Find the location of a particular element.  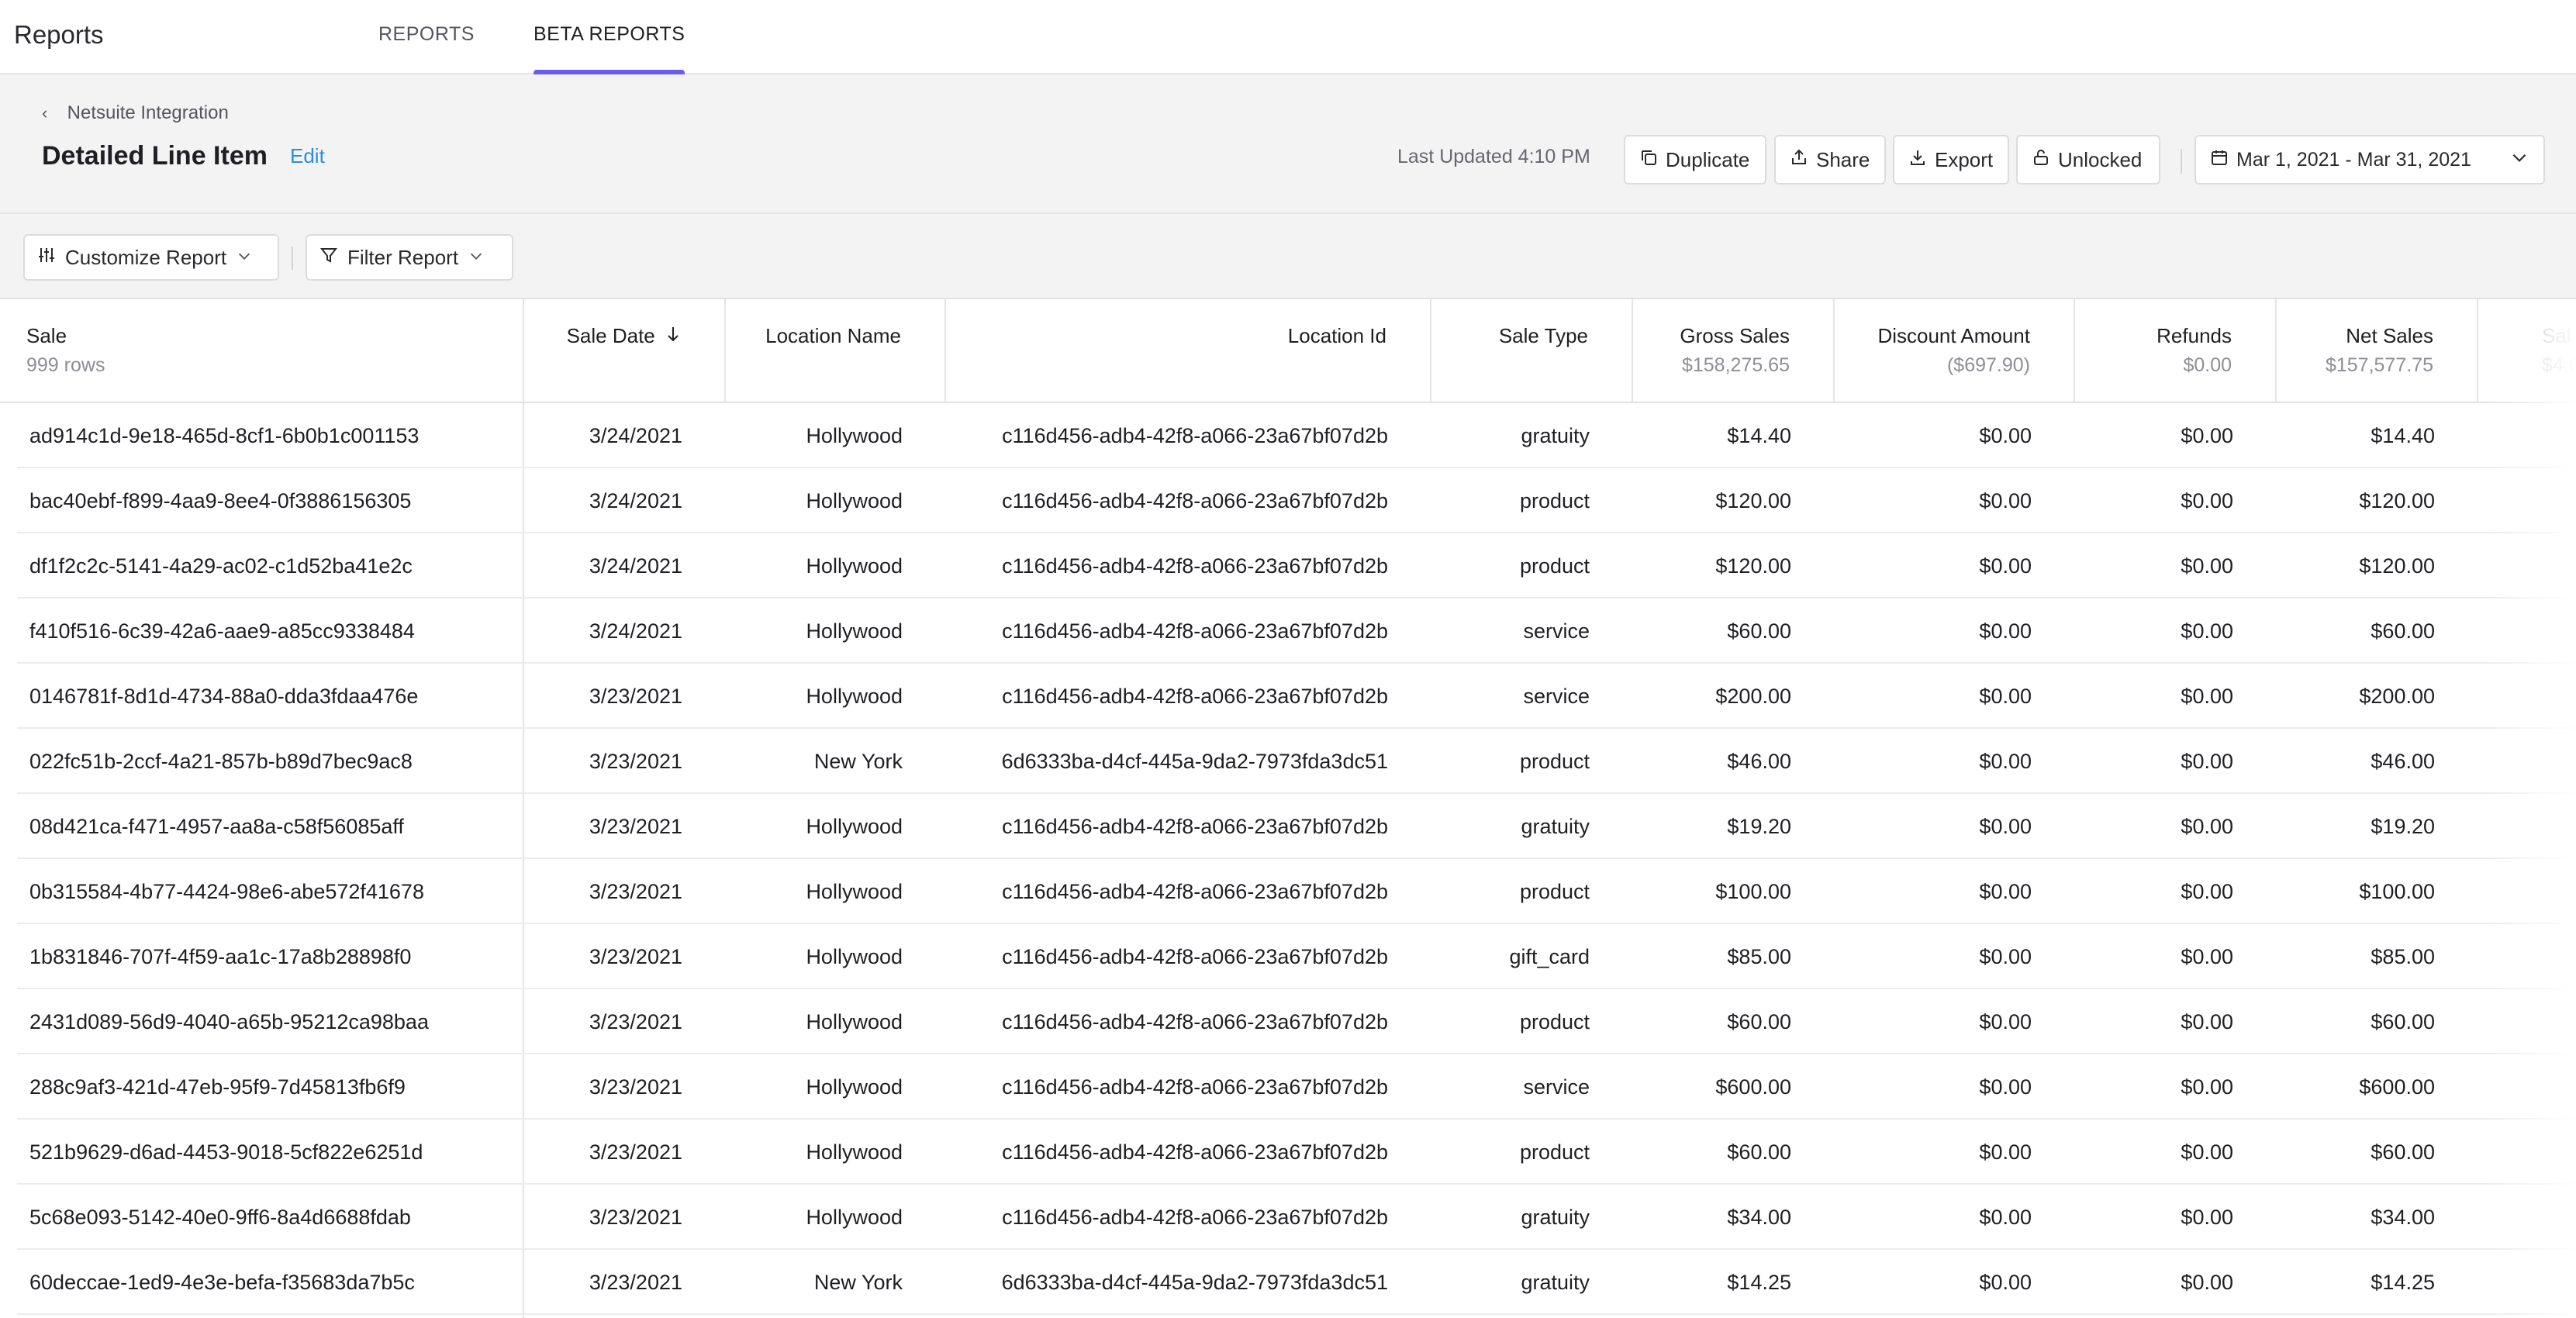

column-label: Sale is located at coordinates (47, 335).